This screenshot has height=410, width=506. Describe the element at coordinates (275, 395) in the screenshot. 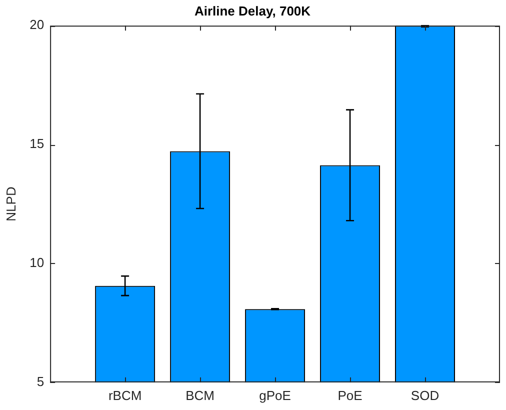

I see `x-tick-label: gPoE` at that location.